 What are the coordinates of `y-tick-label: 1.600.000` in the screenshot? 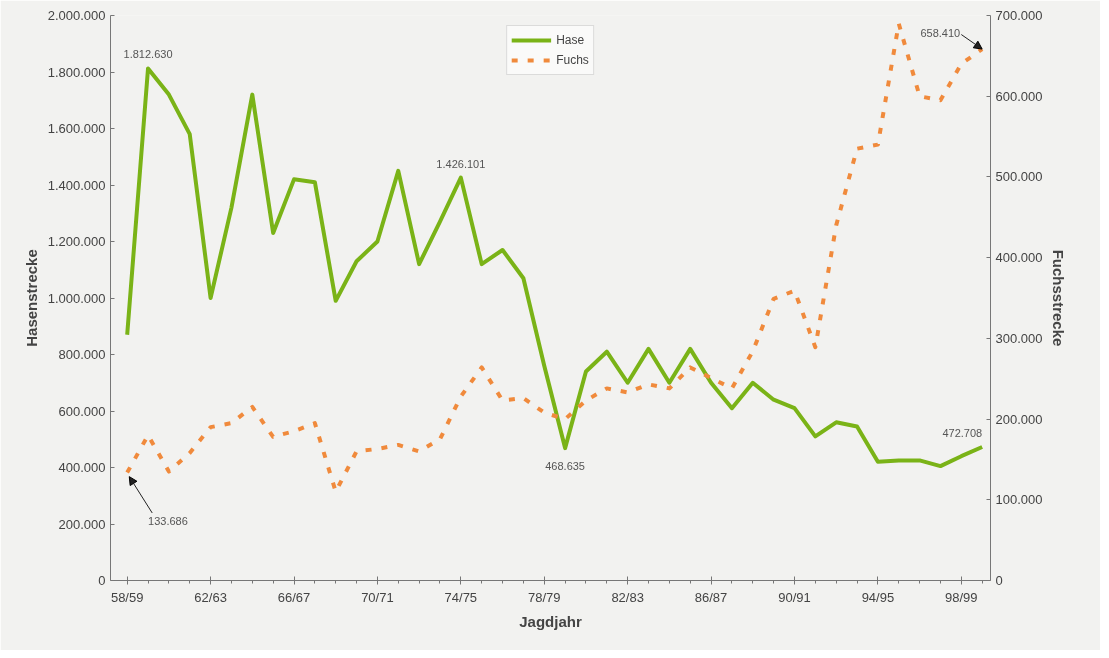 It's located at (76, 128).